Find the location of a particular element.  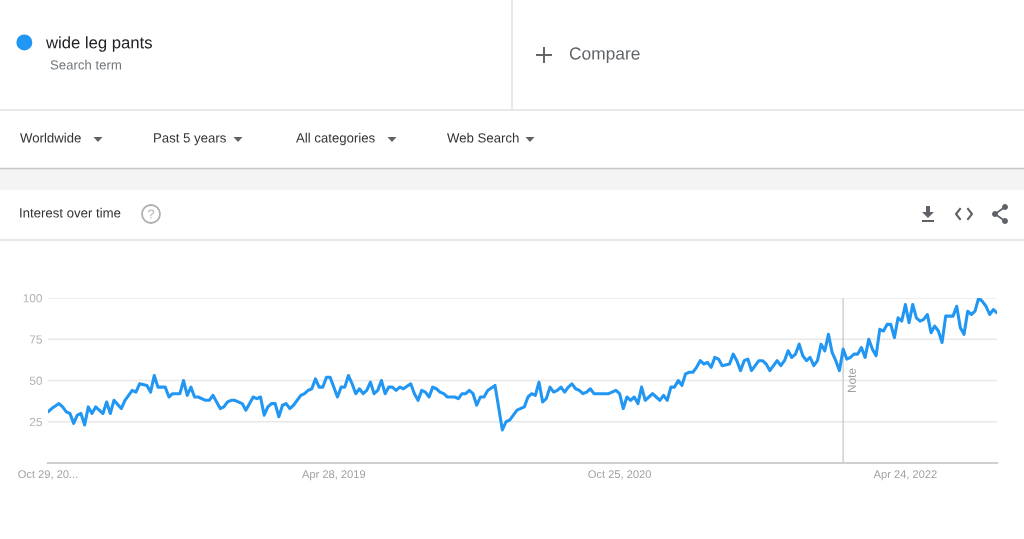

x-tick-label: Apr 24, 2022 is located at coordinates (905, 475).